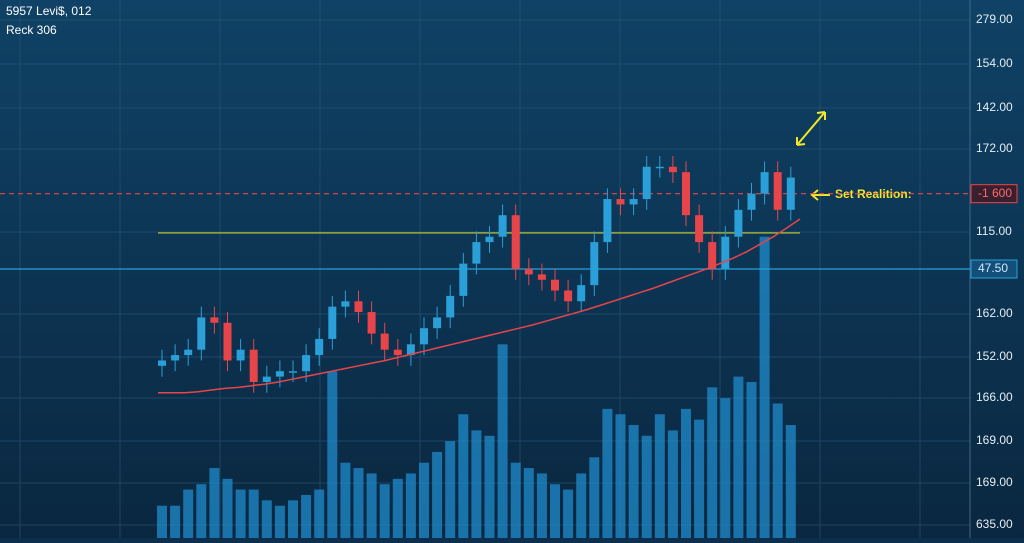  What do you see at coordinates (994, 231) in the screenshot?
I see `y-axis-label: 115.00` at bounding box center [994, 231].